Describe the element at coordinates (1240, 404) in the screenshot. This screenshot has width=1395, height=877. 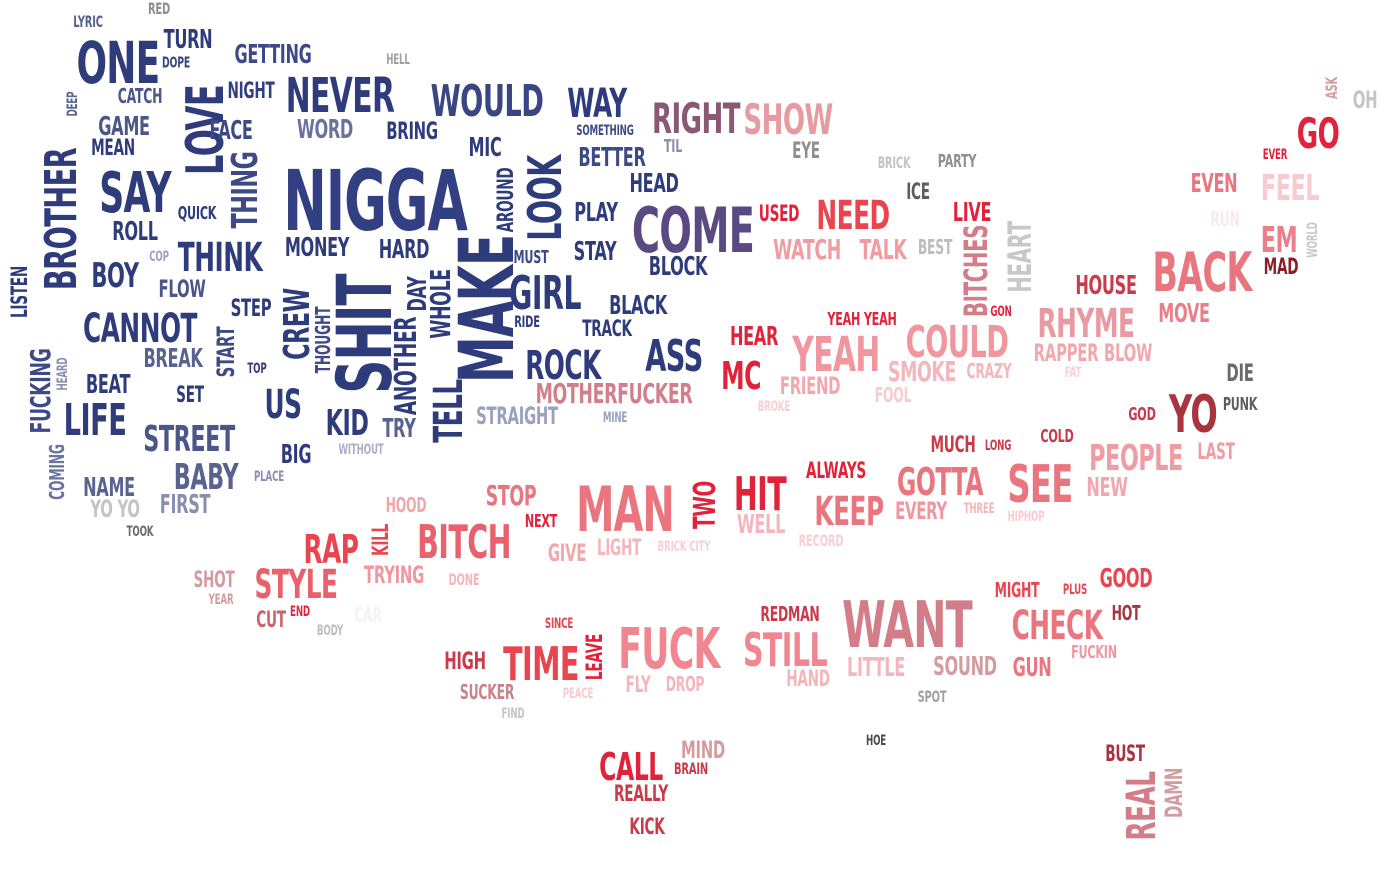
I see `word-punk: PUNK` at that location.